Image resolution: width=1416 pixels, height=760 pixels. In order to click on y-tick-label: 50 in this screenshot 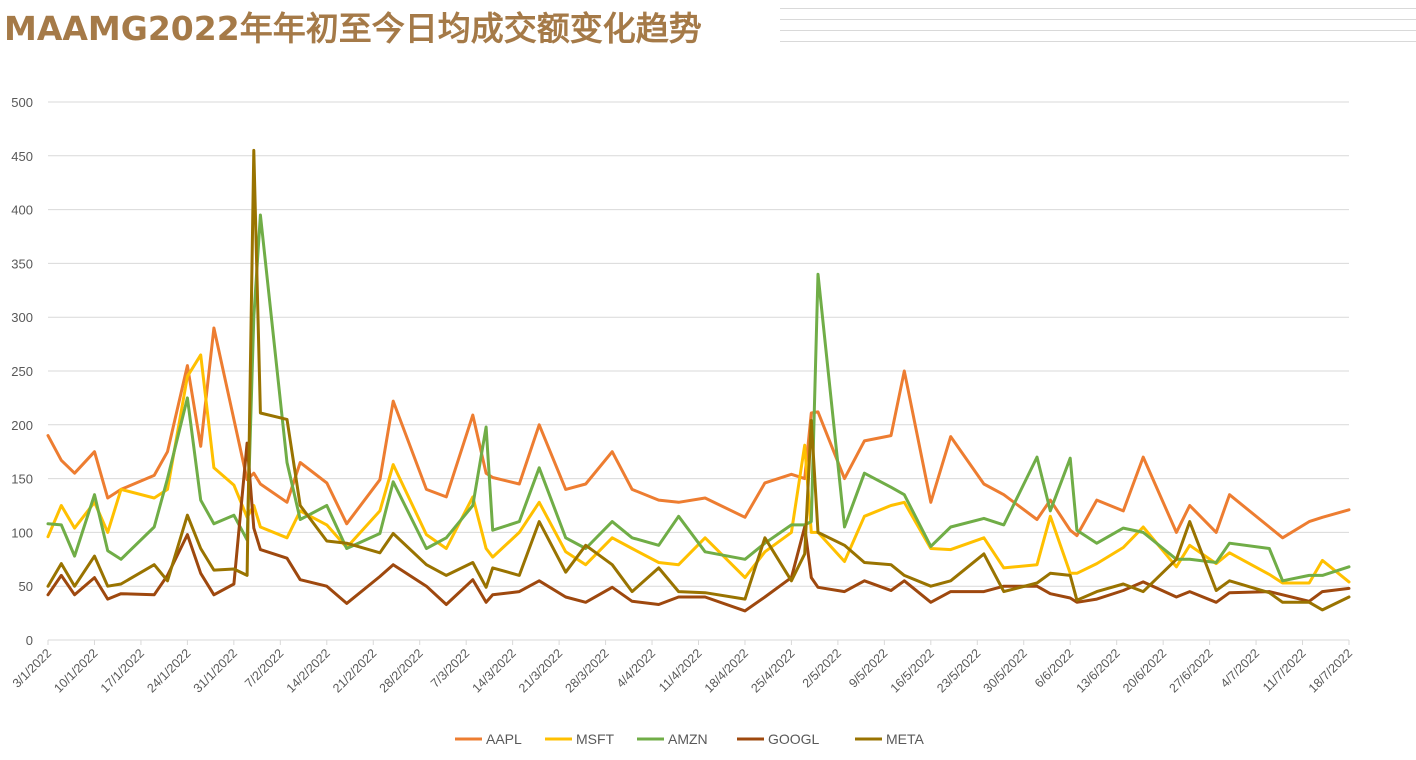, I will do `click(26, 586)`.